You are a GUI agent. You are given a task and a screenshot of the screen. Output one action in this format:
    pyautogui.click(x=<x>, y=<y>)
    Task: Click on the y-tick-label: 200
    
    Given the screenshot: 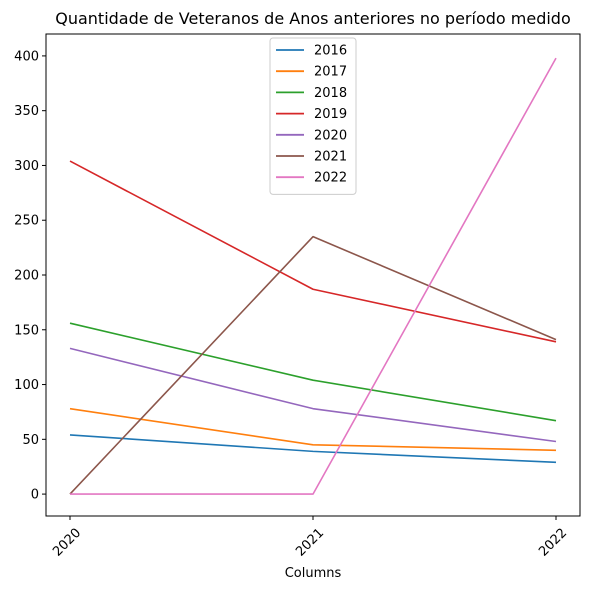 What is the action you would take?
    pyautogui.click(x=26, y=276)
    